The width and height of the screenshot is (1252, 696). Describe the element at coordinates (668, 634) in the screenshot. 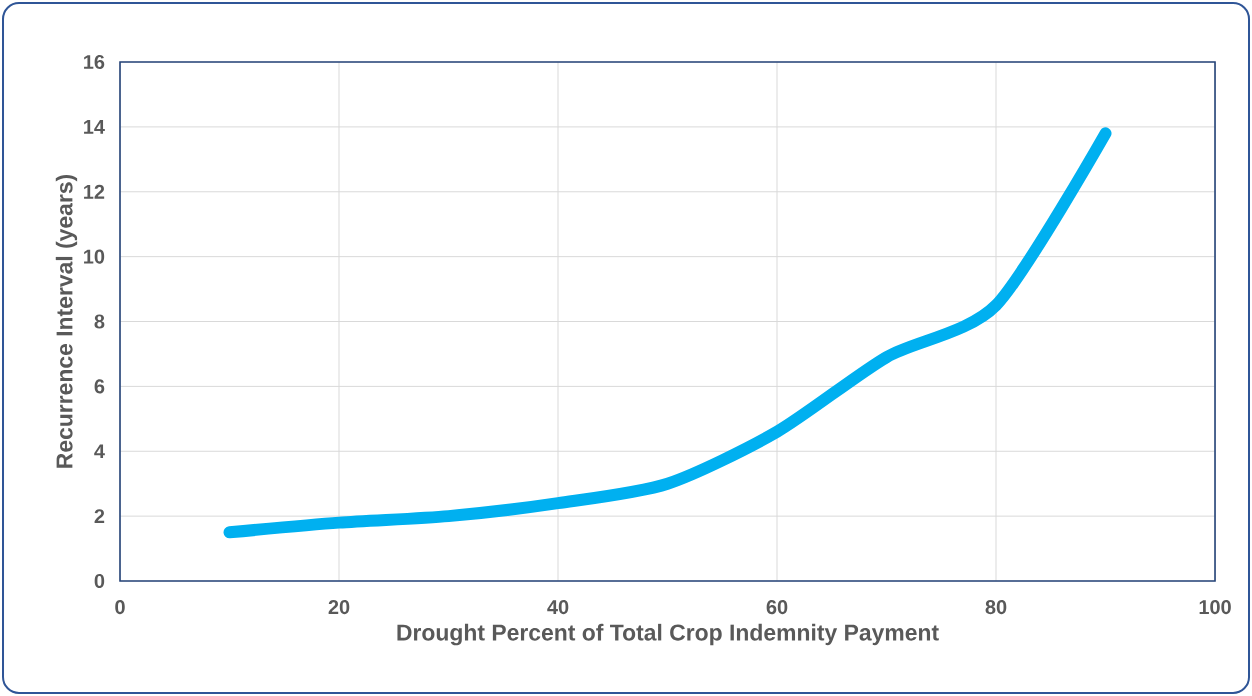

I see `x-axis-title: Drought Percent of Total Crop Indemnity Payment` at that location.